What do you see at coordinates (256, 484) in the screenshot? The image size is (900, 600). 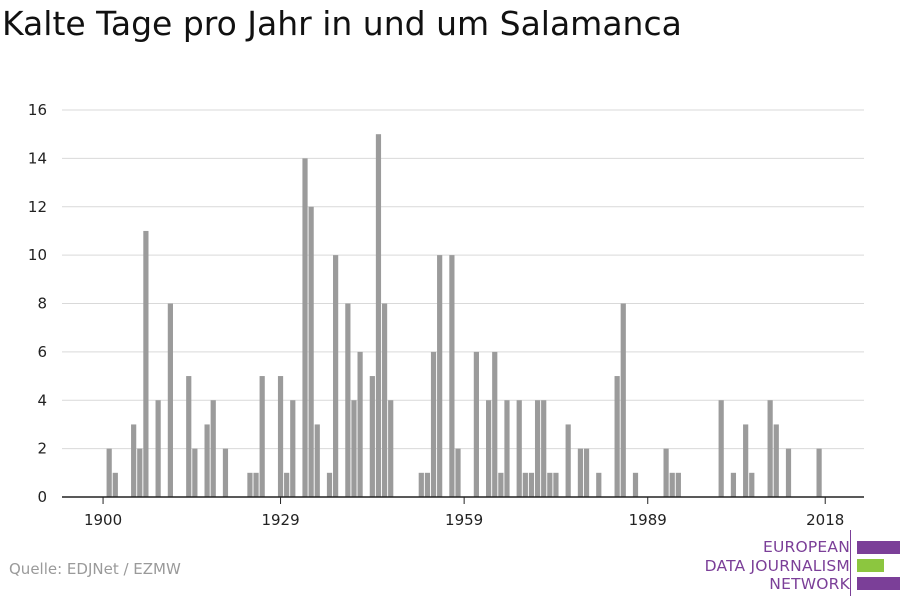 I see `bar-1925` at bounding box center [256, 484].